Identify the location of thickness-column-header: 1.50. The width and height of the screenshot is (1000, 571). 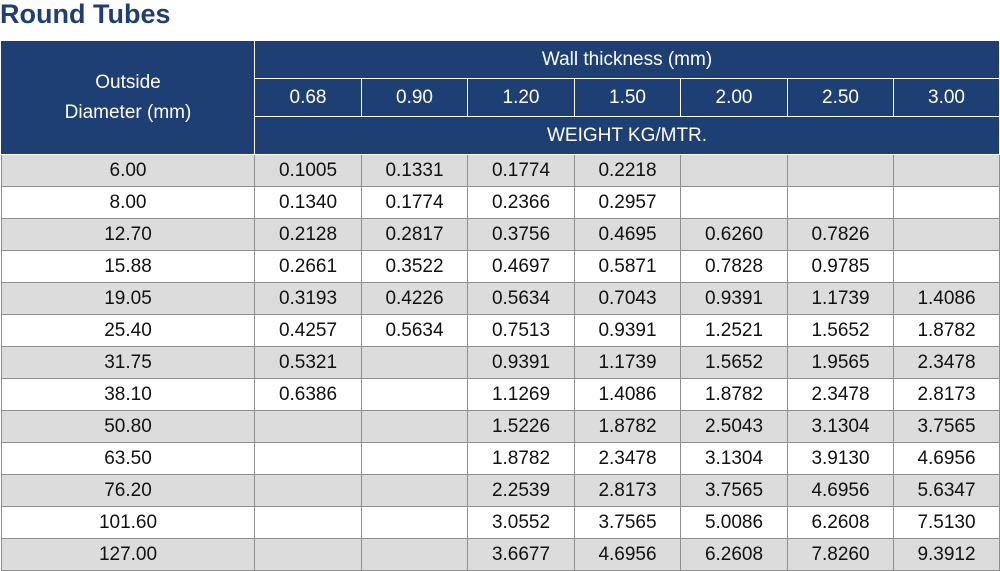
(627, 97).